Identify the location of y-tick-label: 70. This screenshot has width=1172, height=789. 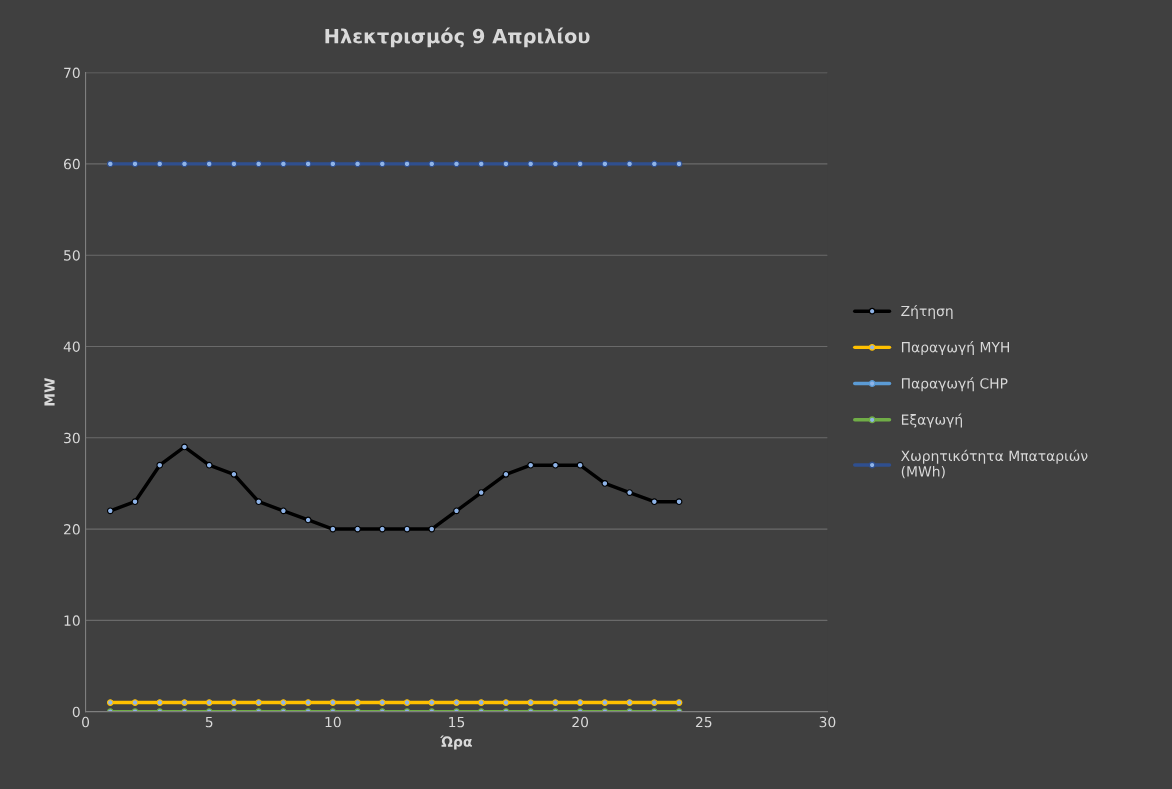
(72, 73).